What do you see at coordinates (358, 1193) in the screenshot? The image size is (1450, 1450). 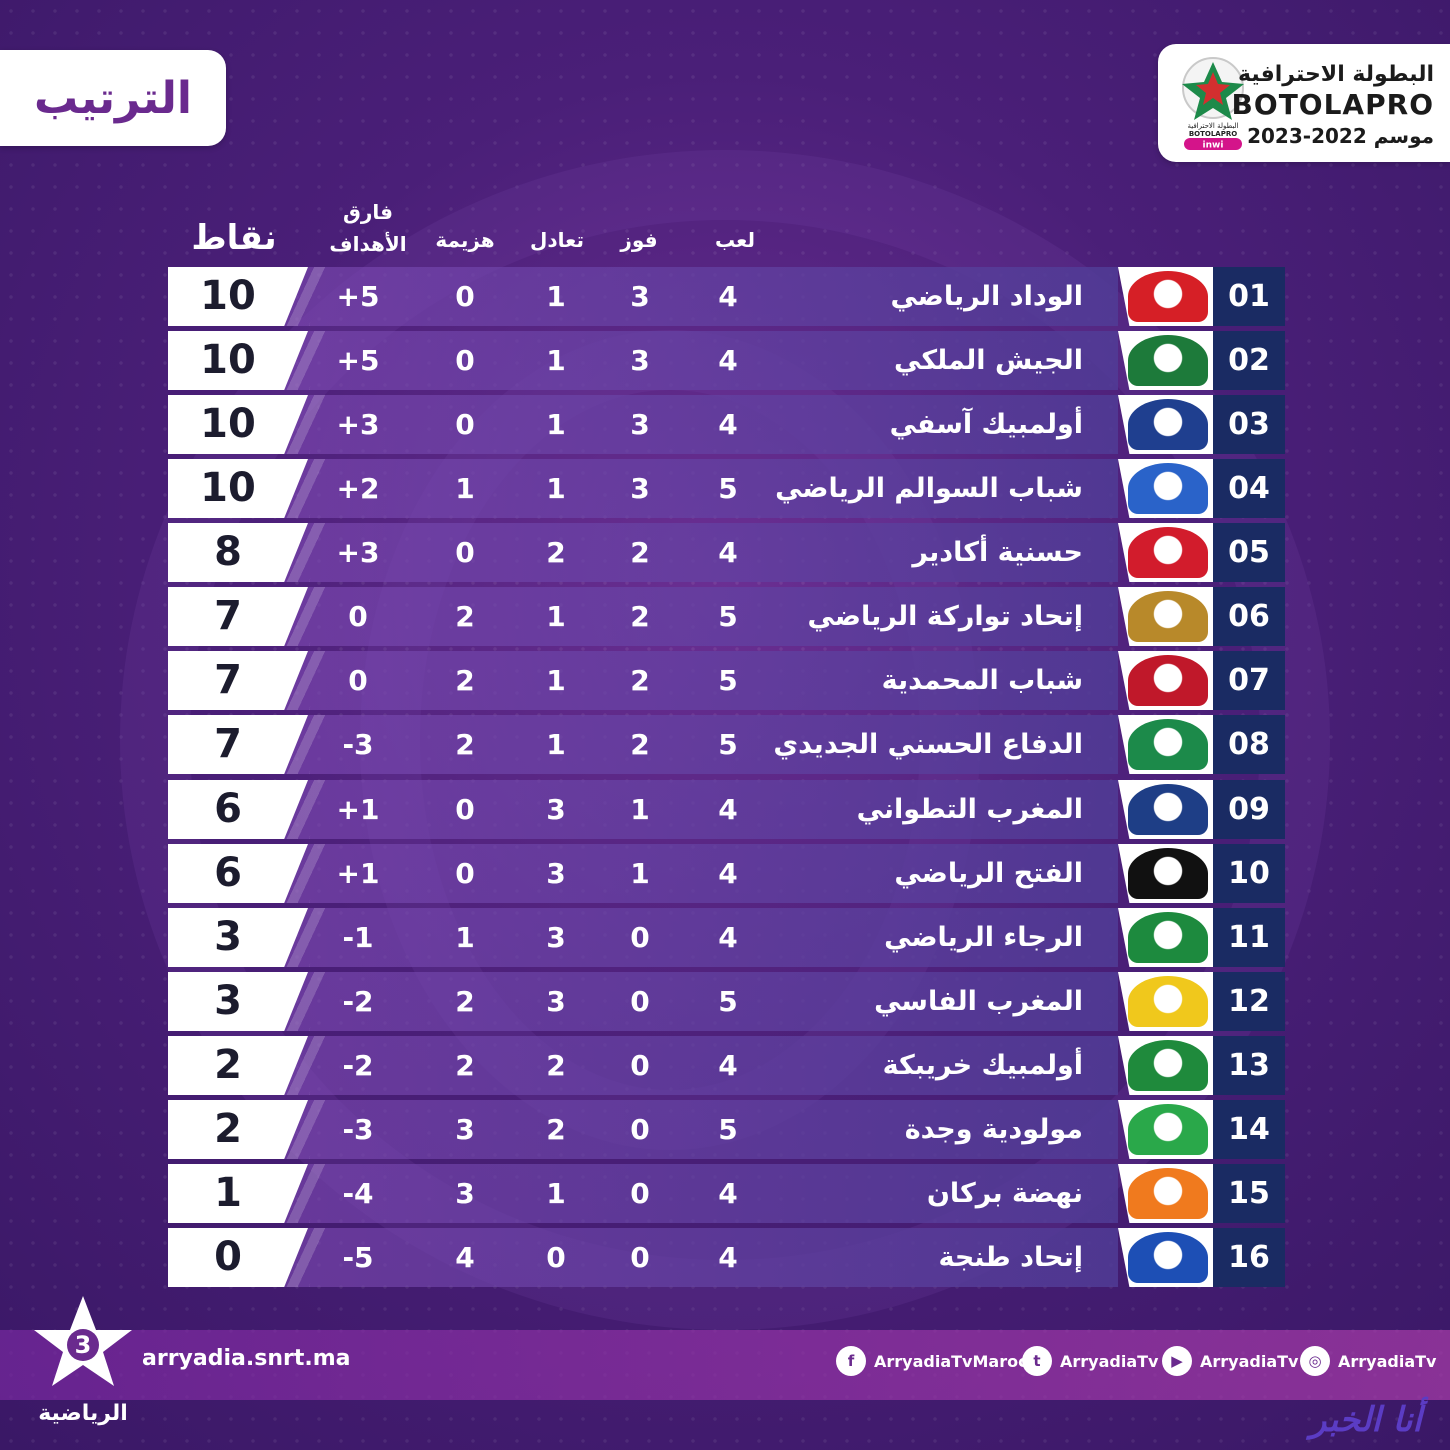 I see `goal-diff-value: -4` at bounding box center [358, 1193].